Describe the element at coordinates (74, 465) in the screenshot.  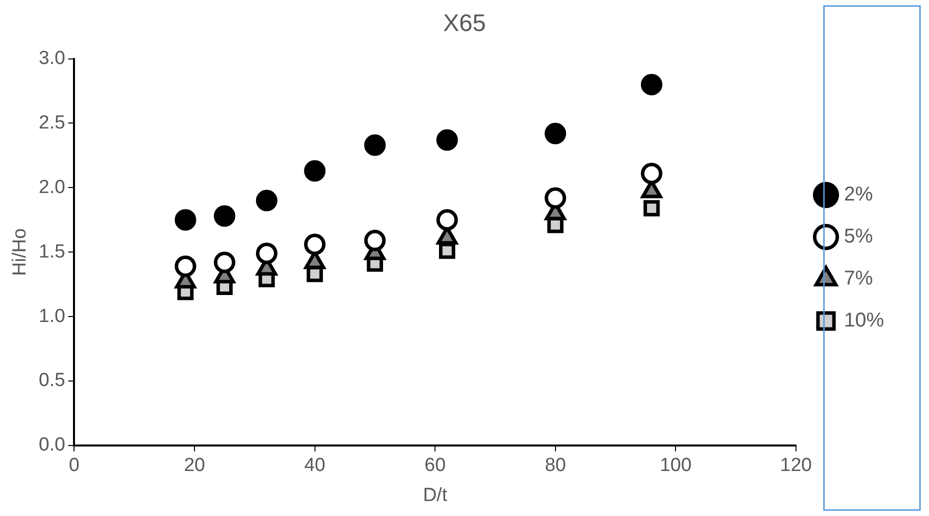
I see `x-tick-label: 0` at that location.